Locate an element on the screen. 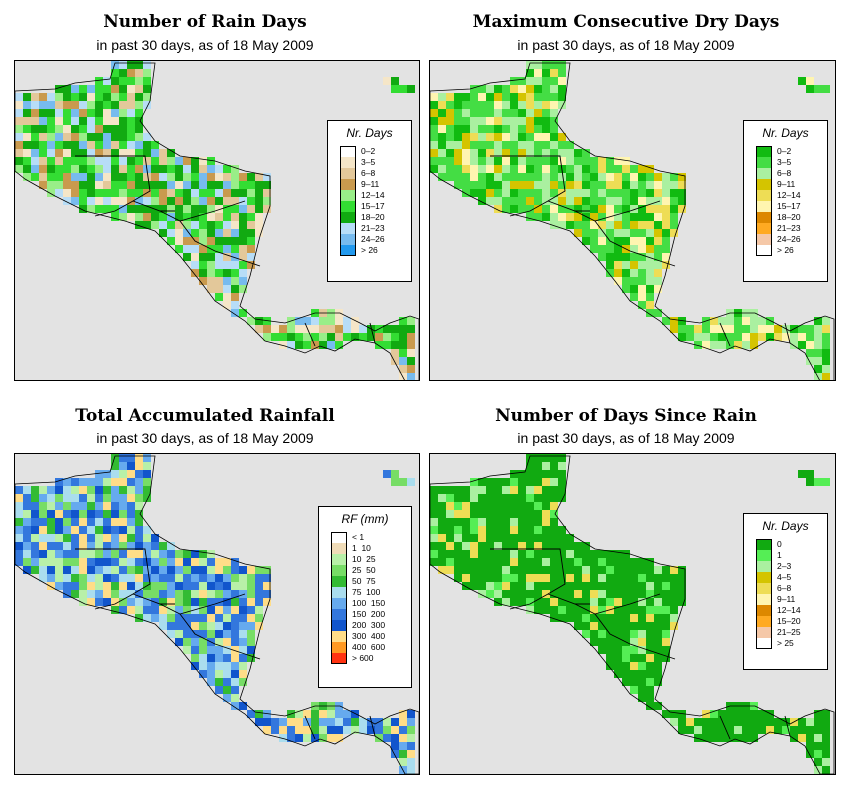 The image size is (851, 793). legend-label: 0–2 is located at coordinates (368, 151).